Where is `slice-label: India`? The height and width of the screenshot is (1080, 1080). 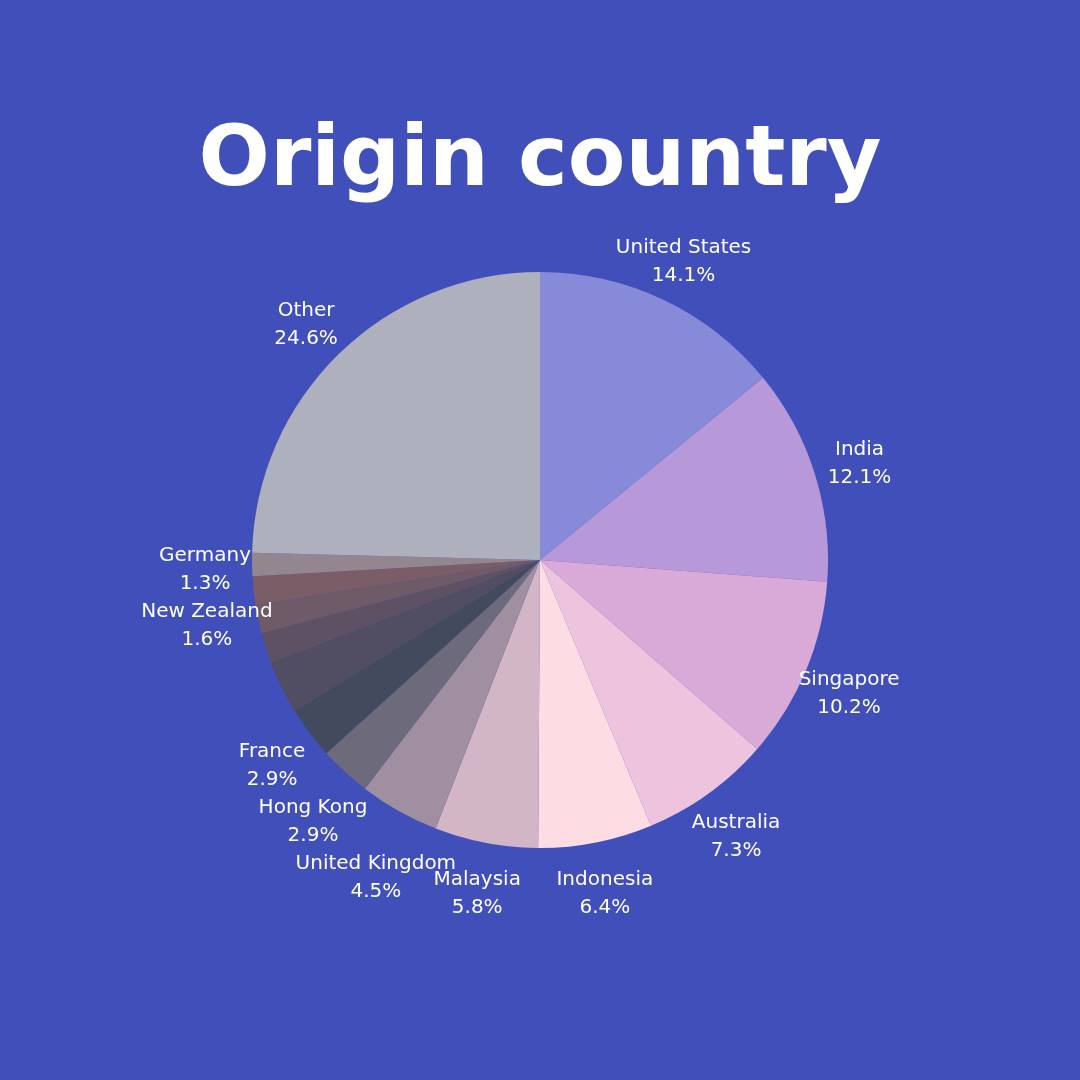 slice-label: India is located at coordinates (860, 448).